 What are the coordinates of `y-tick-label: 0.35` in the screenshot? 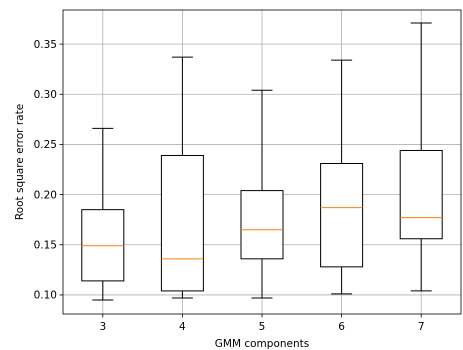 It's located at (45, 45).